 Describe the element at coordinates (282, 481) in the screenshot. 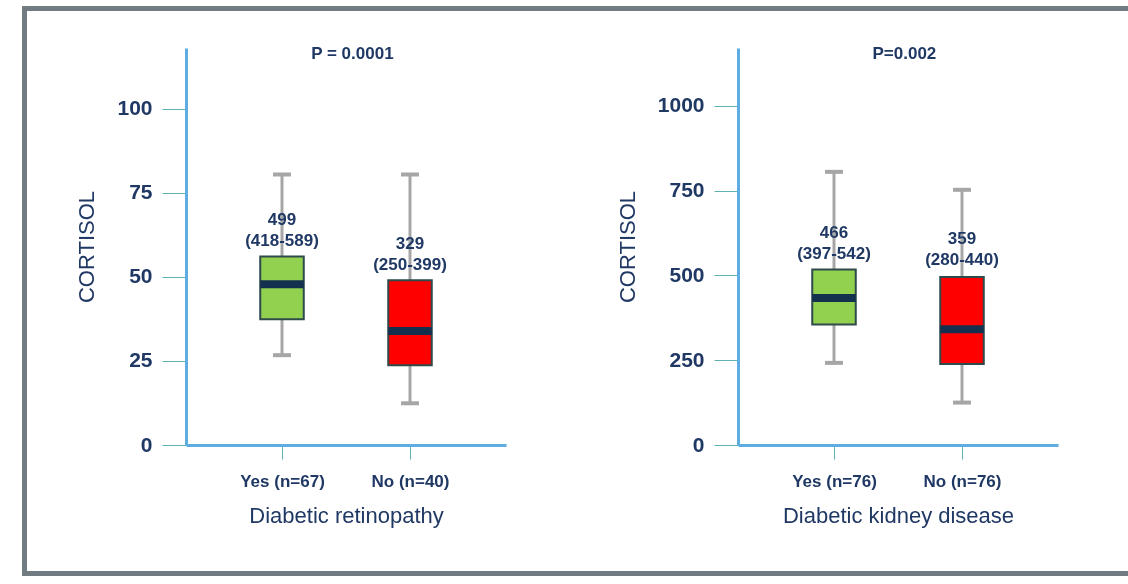

I see `x-tick-label: Yes (n=67)` at that location.